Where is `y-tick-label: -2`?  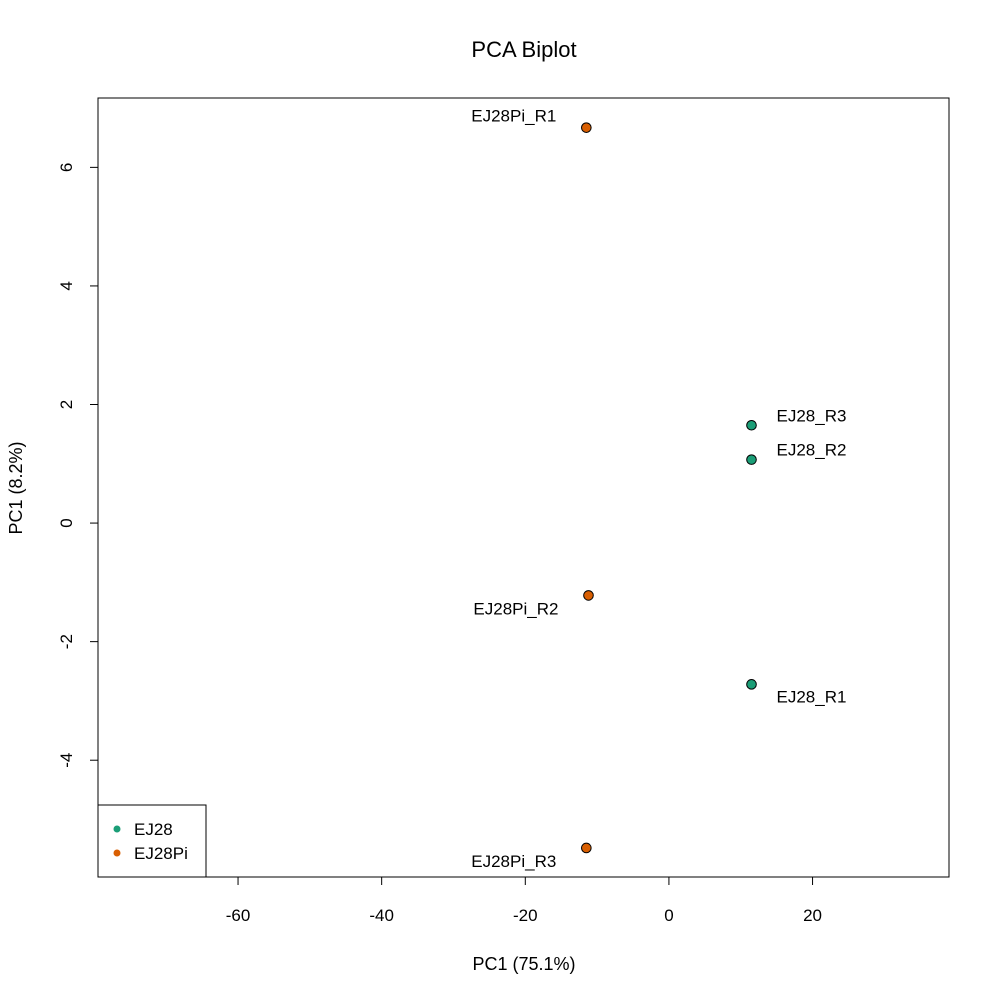
y-tick-label: -2 is located at coordinates (66, 641).